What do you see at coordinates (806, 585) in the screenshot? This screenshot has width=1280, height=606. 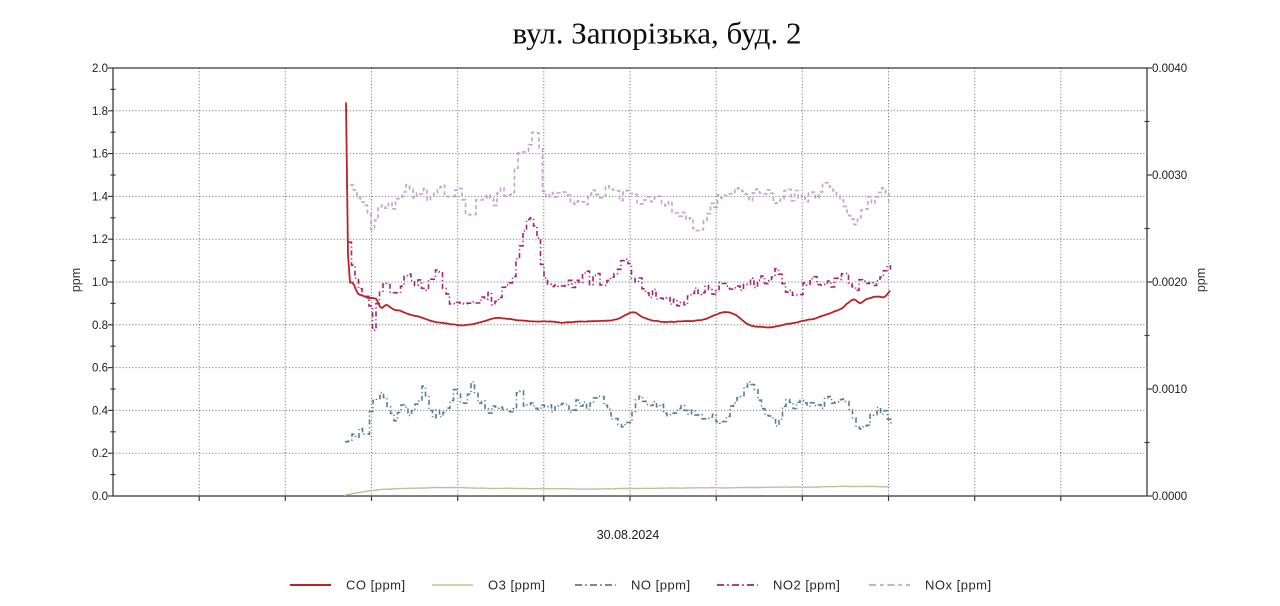 I see `svg-text: NO2 [ppm]` at bounding box center [806, 585].